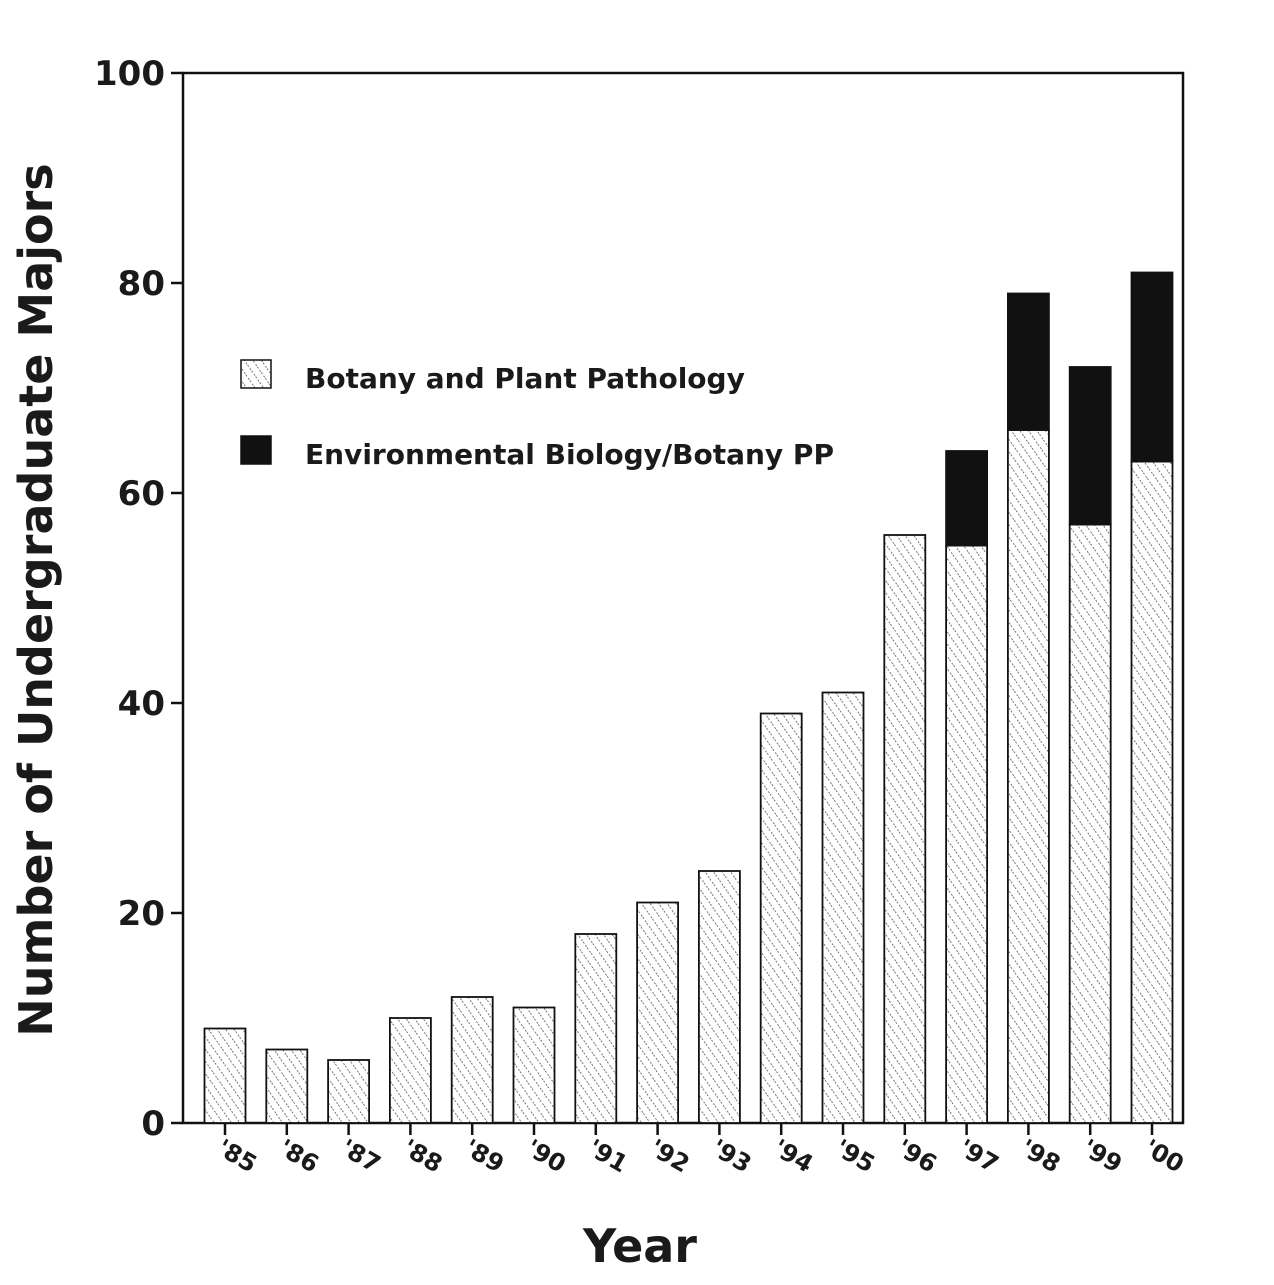 This screenshot has height=1285, width=1274. What do you see at coordinates (639, 1246) in the screenshot?
I see `x-axis-title: Year` at bounding box center [639, 1246].